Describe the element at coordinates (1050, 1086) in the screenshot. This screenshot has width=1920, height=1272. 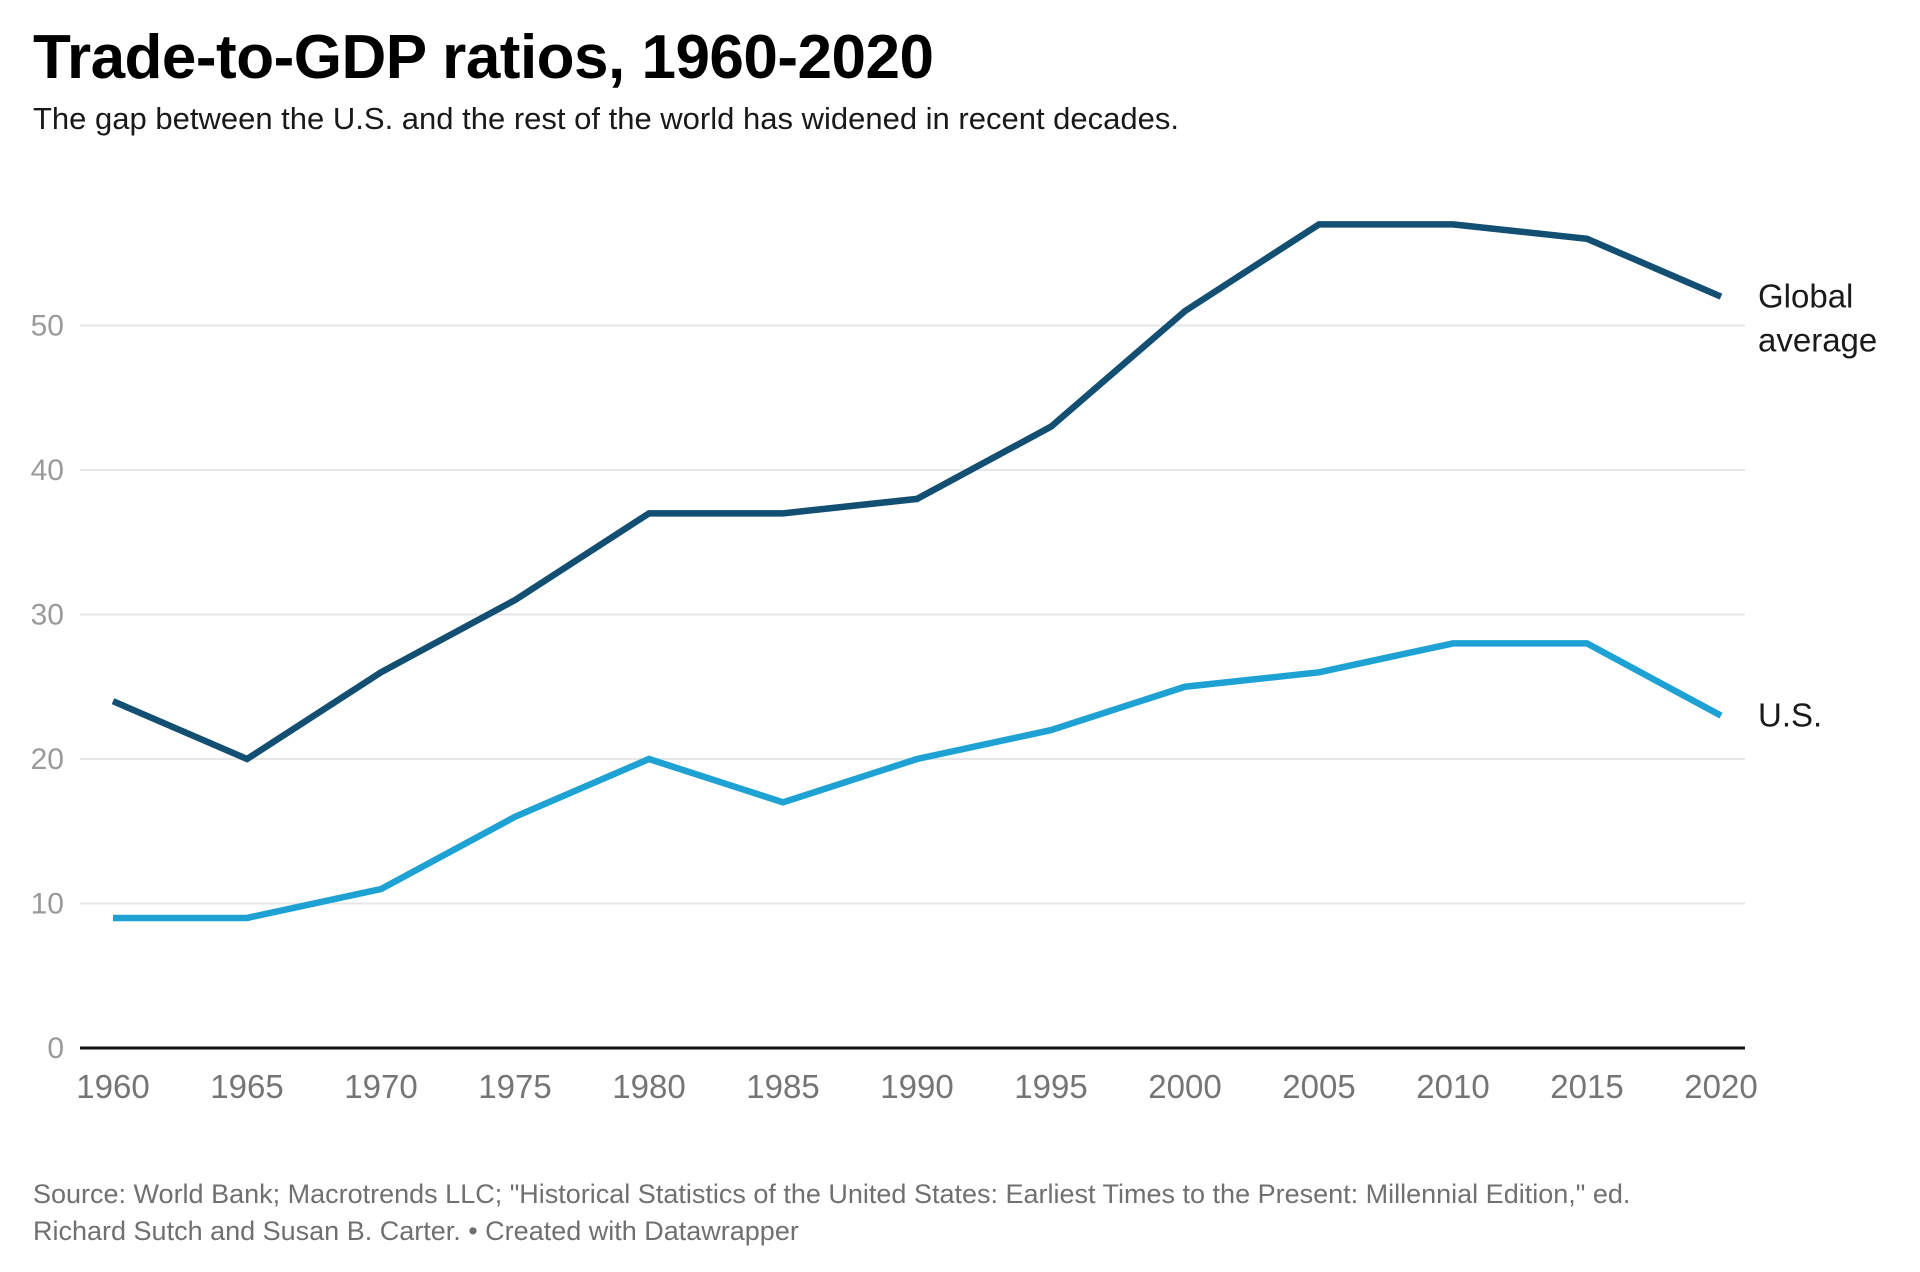
I see `x-axis-label: 1995` at that location.